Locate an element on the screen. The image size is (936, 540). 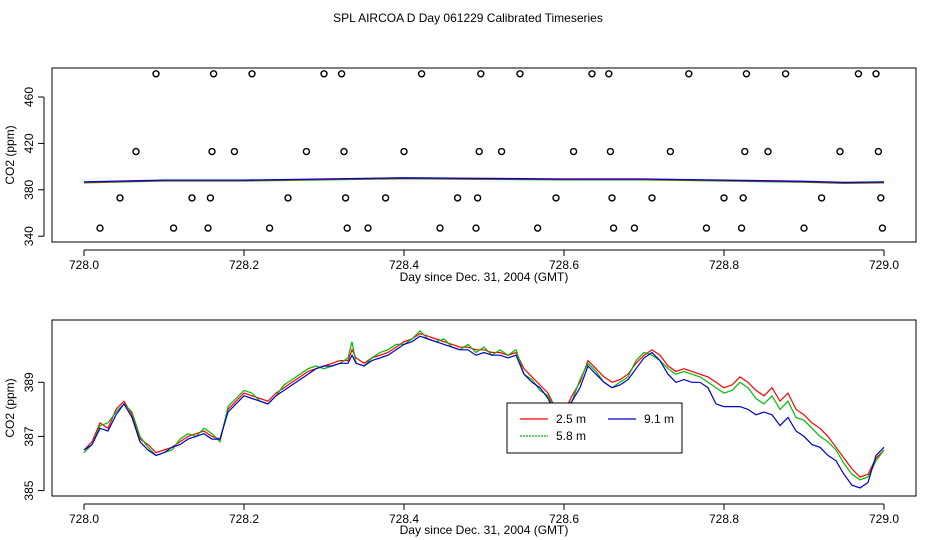
y-tick-label: 389 is located at coordinates (29, 382).